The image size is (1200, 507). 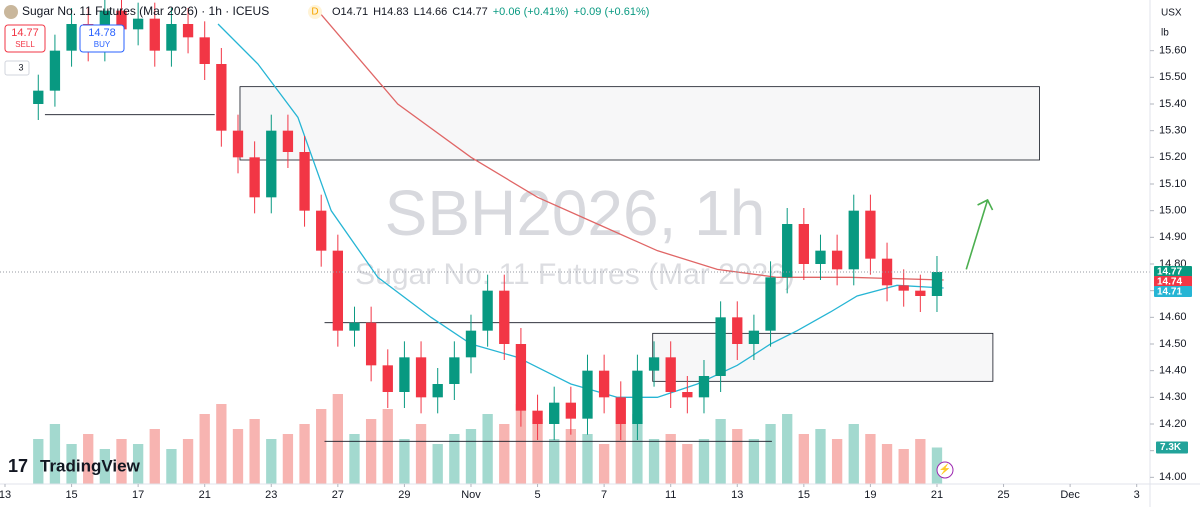 What do you see at coordinates (1169, 272) in the screenshot?
I see `price-tag-label: 14.77` at bounding box center [1169, 272].